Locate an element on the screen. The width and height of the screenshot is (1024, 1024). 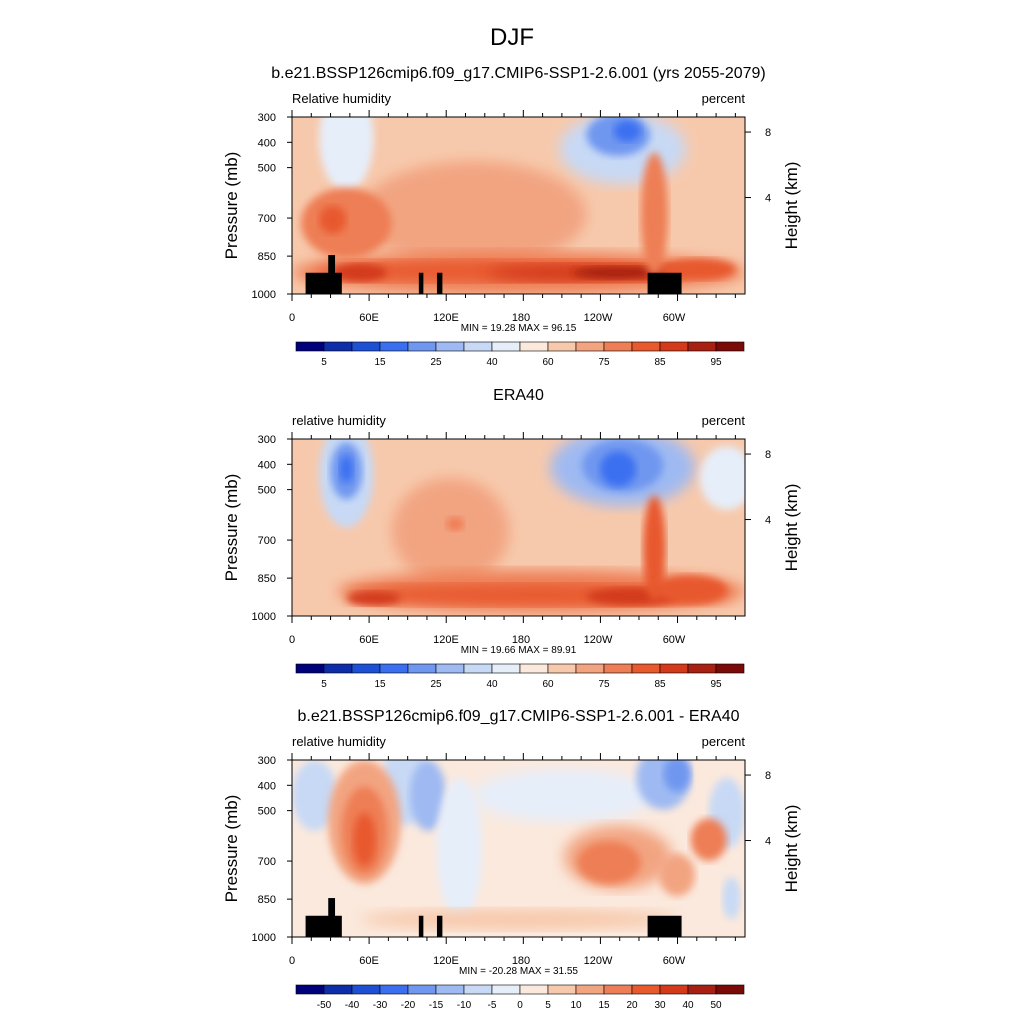
height-tick-label: 4 is located at coordinates (768, 199).